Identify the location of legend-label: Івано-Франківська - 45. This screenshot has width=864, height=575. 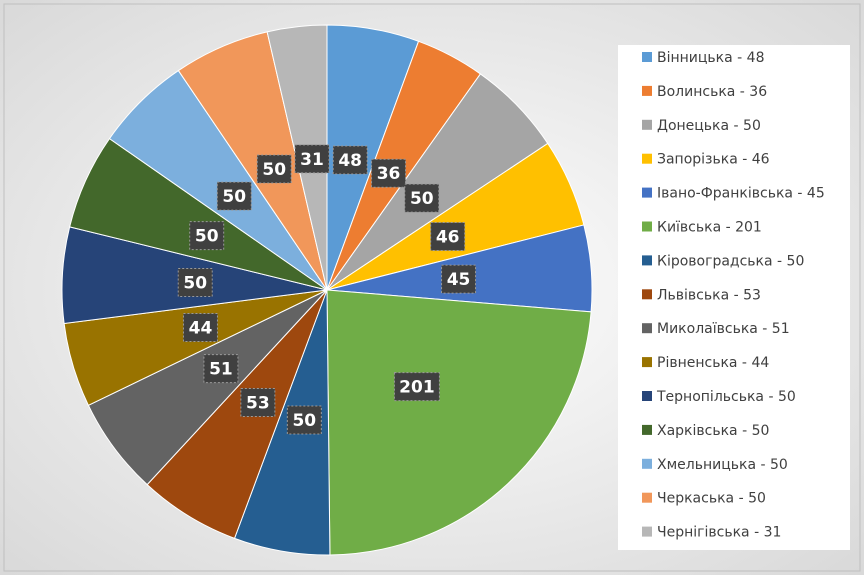
(741, 194).